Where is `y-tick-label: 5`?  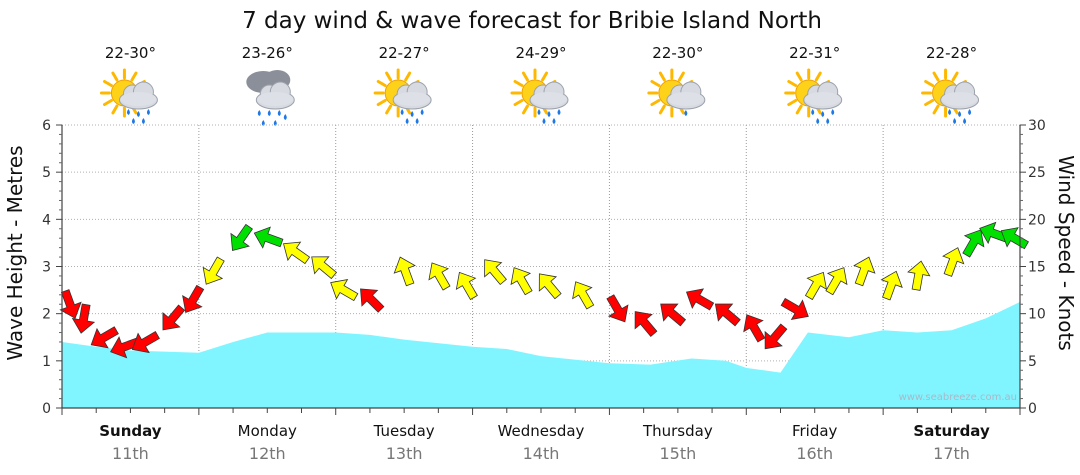 y-tick-label: 5 is located at coordinates (46, 173).